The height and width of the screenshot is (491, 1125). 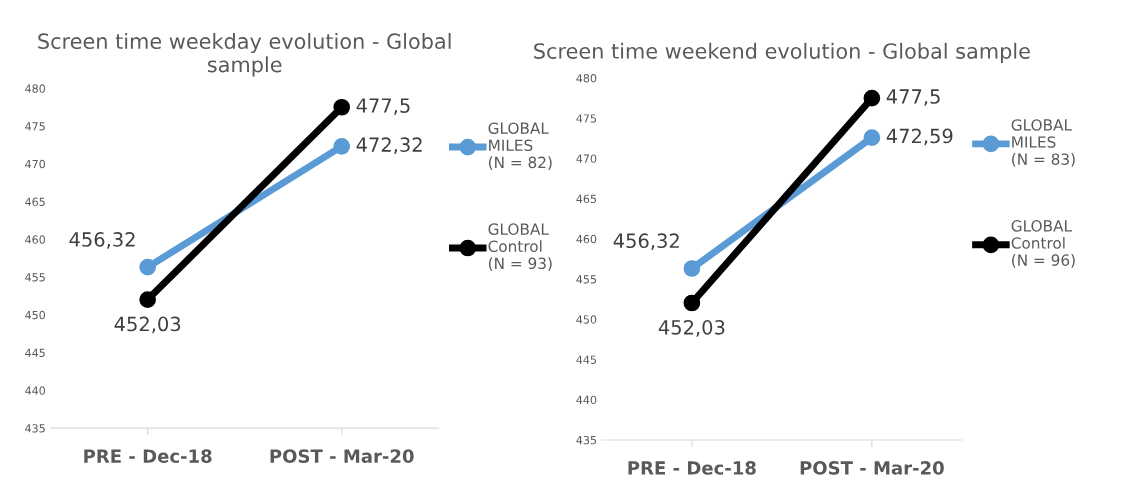 I want to click on chart-title: Screen time weekend evolution - Global sample, so click(x=782, y=52).